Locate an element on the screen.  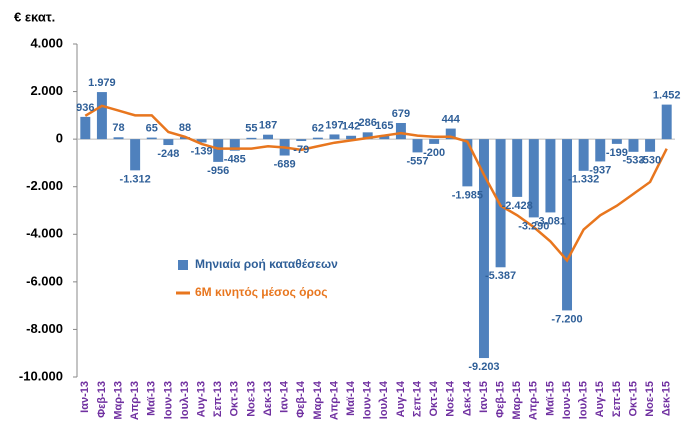
x-tick-label: Δεκ-14 is located at coordinates (467, 398).